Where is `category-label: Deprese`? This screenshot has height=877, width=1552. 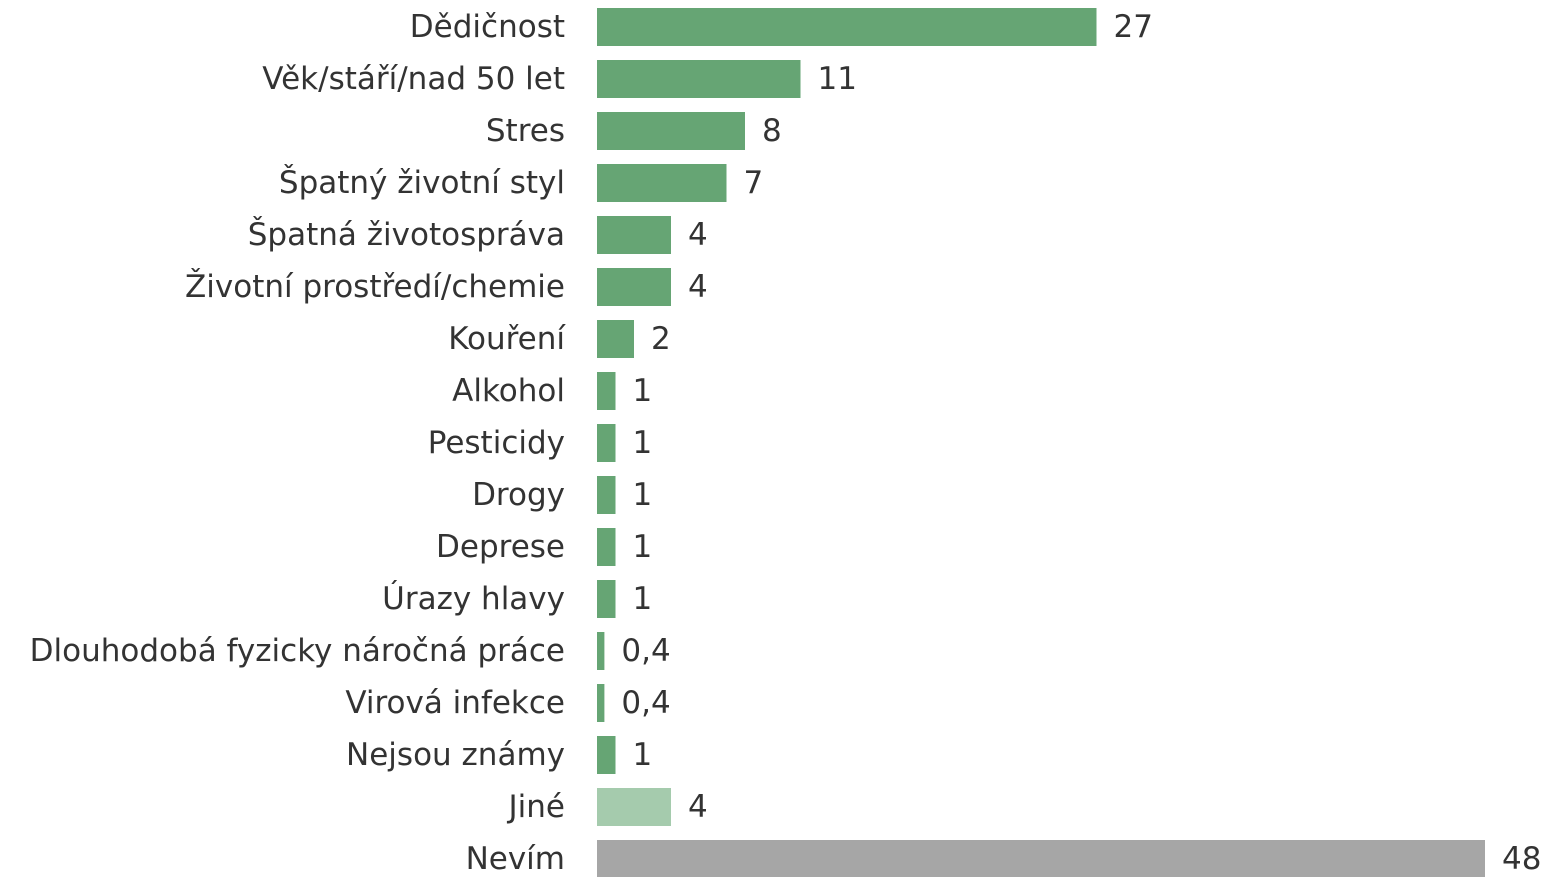
category-label: Deprese is located at coordinates (500, 547).